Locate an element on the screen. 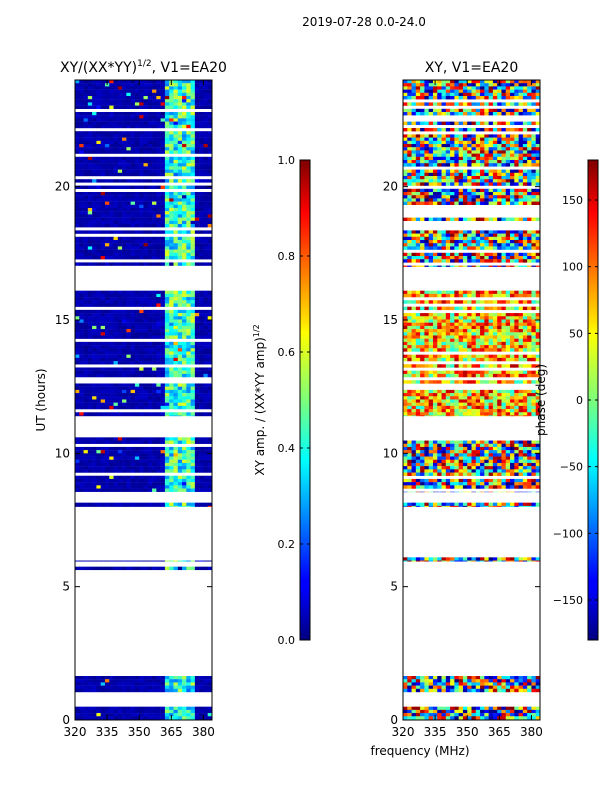  colorbar-tick-label: 0.0 is located at coordinates (287, 640).